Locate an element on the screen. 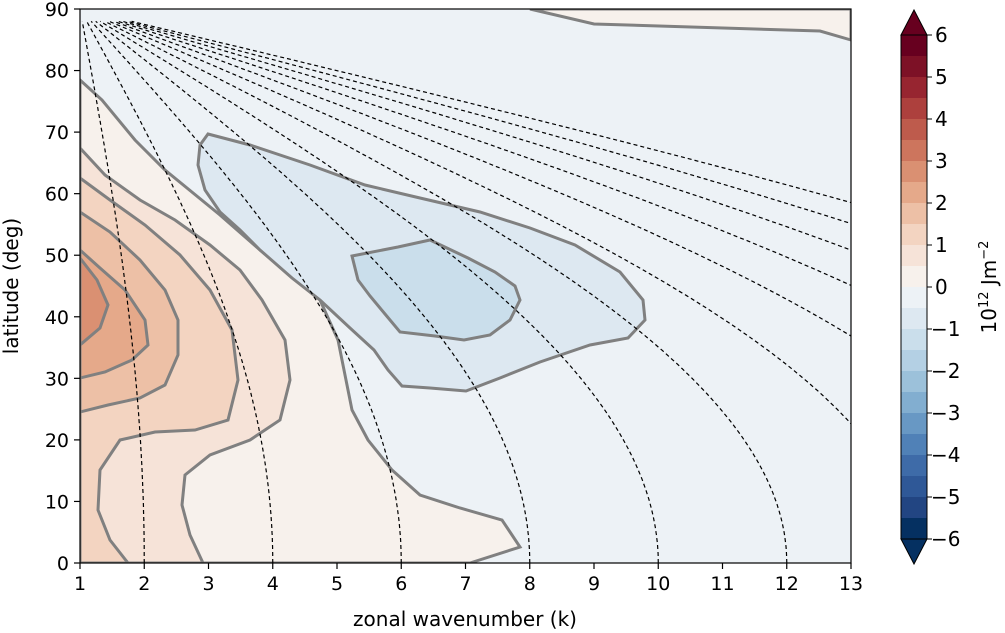  colorbar-tick-label: 0 is located at coordinates (941, 287).